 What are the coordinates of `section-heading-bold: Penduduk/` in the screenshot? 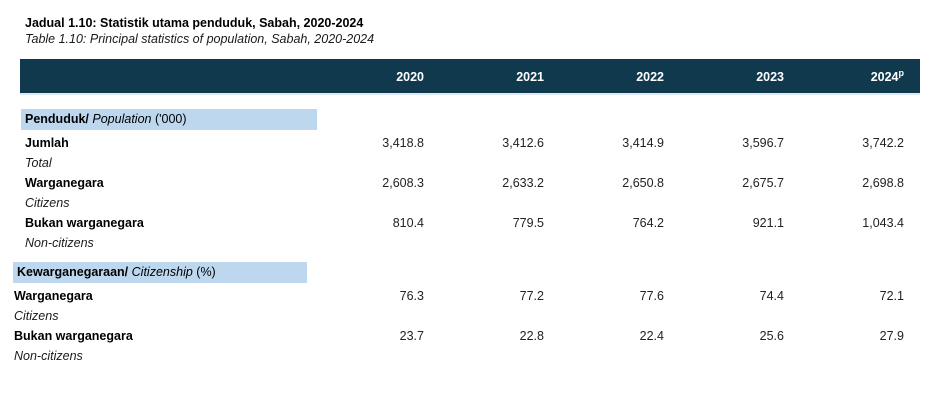 It's located at (57, 119).